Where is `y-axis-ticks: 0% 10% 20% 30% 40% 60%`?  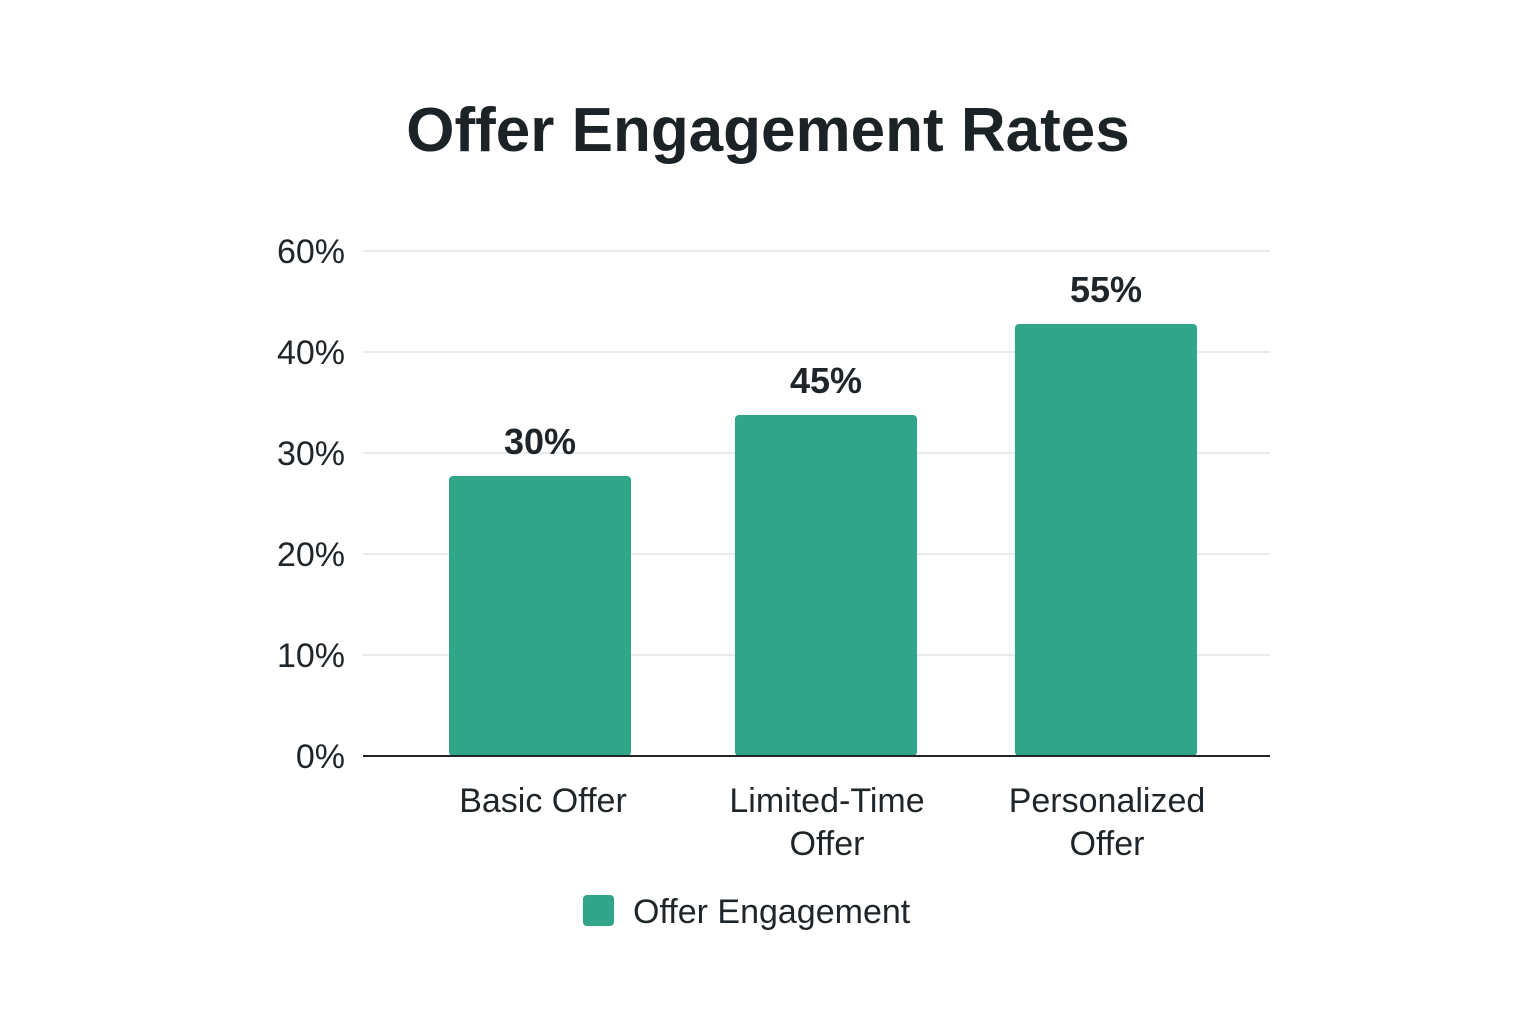
y-axis-ticks: 0% 10% 20% 30% 40% 60% is located at coordinates (311, 504).